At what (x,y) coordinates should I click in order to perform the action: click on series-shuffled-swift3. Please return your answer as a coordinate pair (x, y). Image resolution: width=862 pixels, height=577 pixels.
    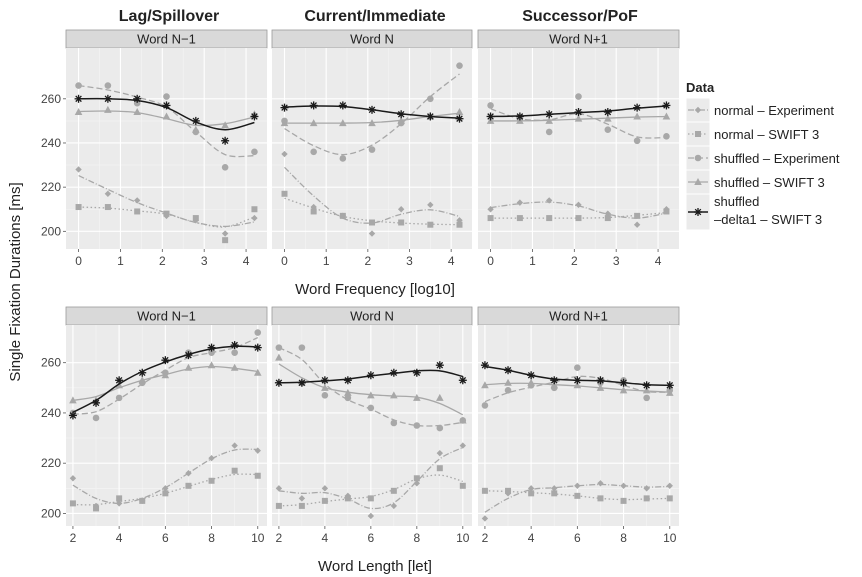
    Looking at the image, I should click on (166, 119).